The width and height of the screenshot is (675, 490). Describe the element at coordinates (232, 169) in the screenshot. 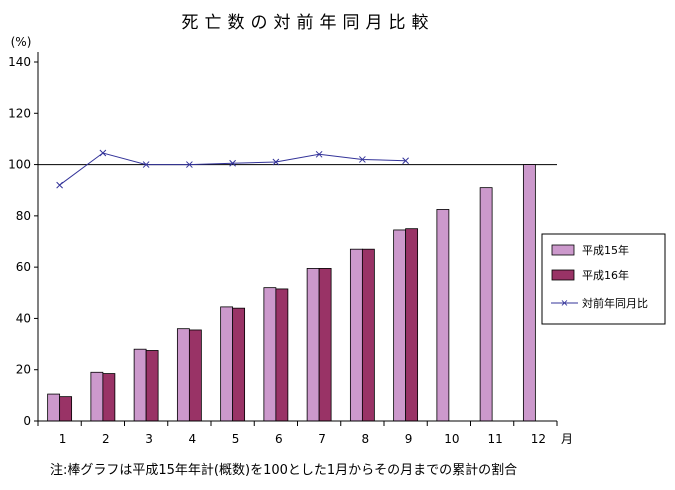

I see `line-ratio` at that location.